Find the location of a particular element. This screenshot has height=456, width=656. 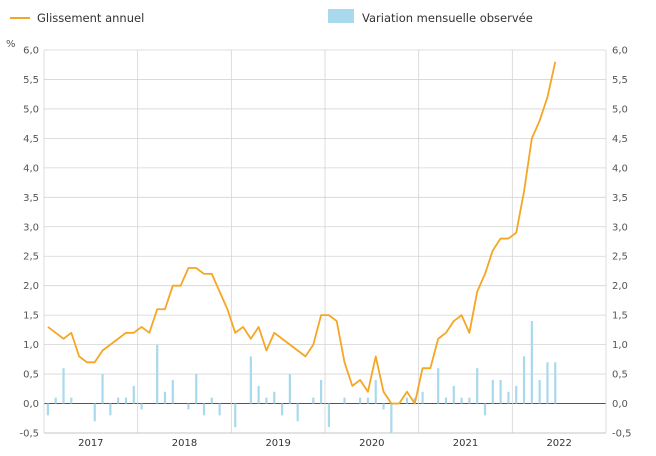

y-tick-label-right: -0,5 is located at coordinates (622, 434).